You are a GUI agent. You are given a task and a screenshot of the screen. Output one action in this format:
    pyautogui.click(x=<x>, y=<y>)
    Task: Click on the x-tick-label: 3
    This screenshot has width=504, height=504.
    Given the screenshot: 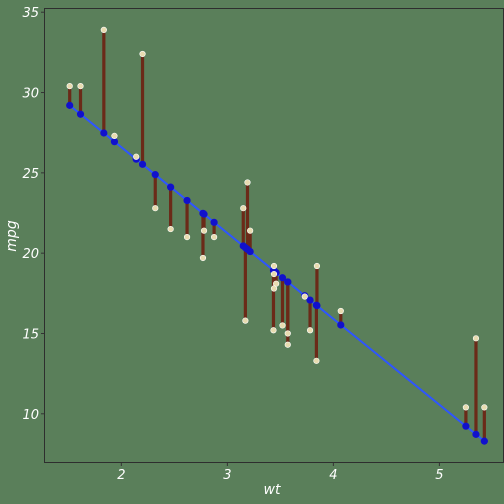 What is the action you would take?
    pyautogui.click(x=227, y=475)
    